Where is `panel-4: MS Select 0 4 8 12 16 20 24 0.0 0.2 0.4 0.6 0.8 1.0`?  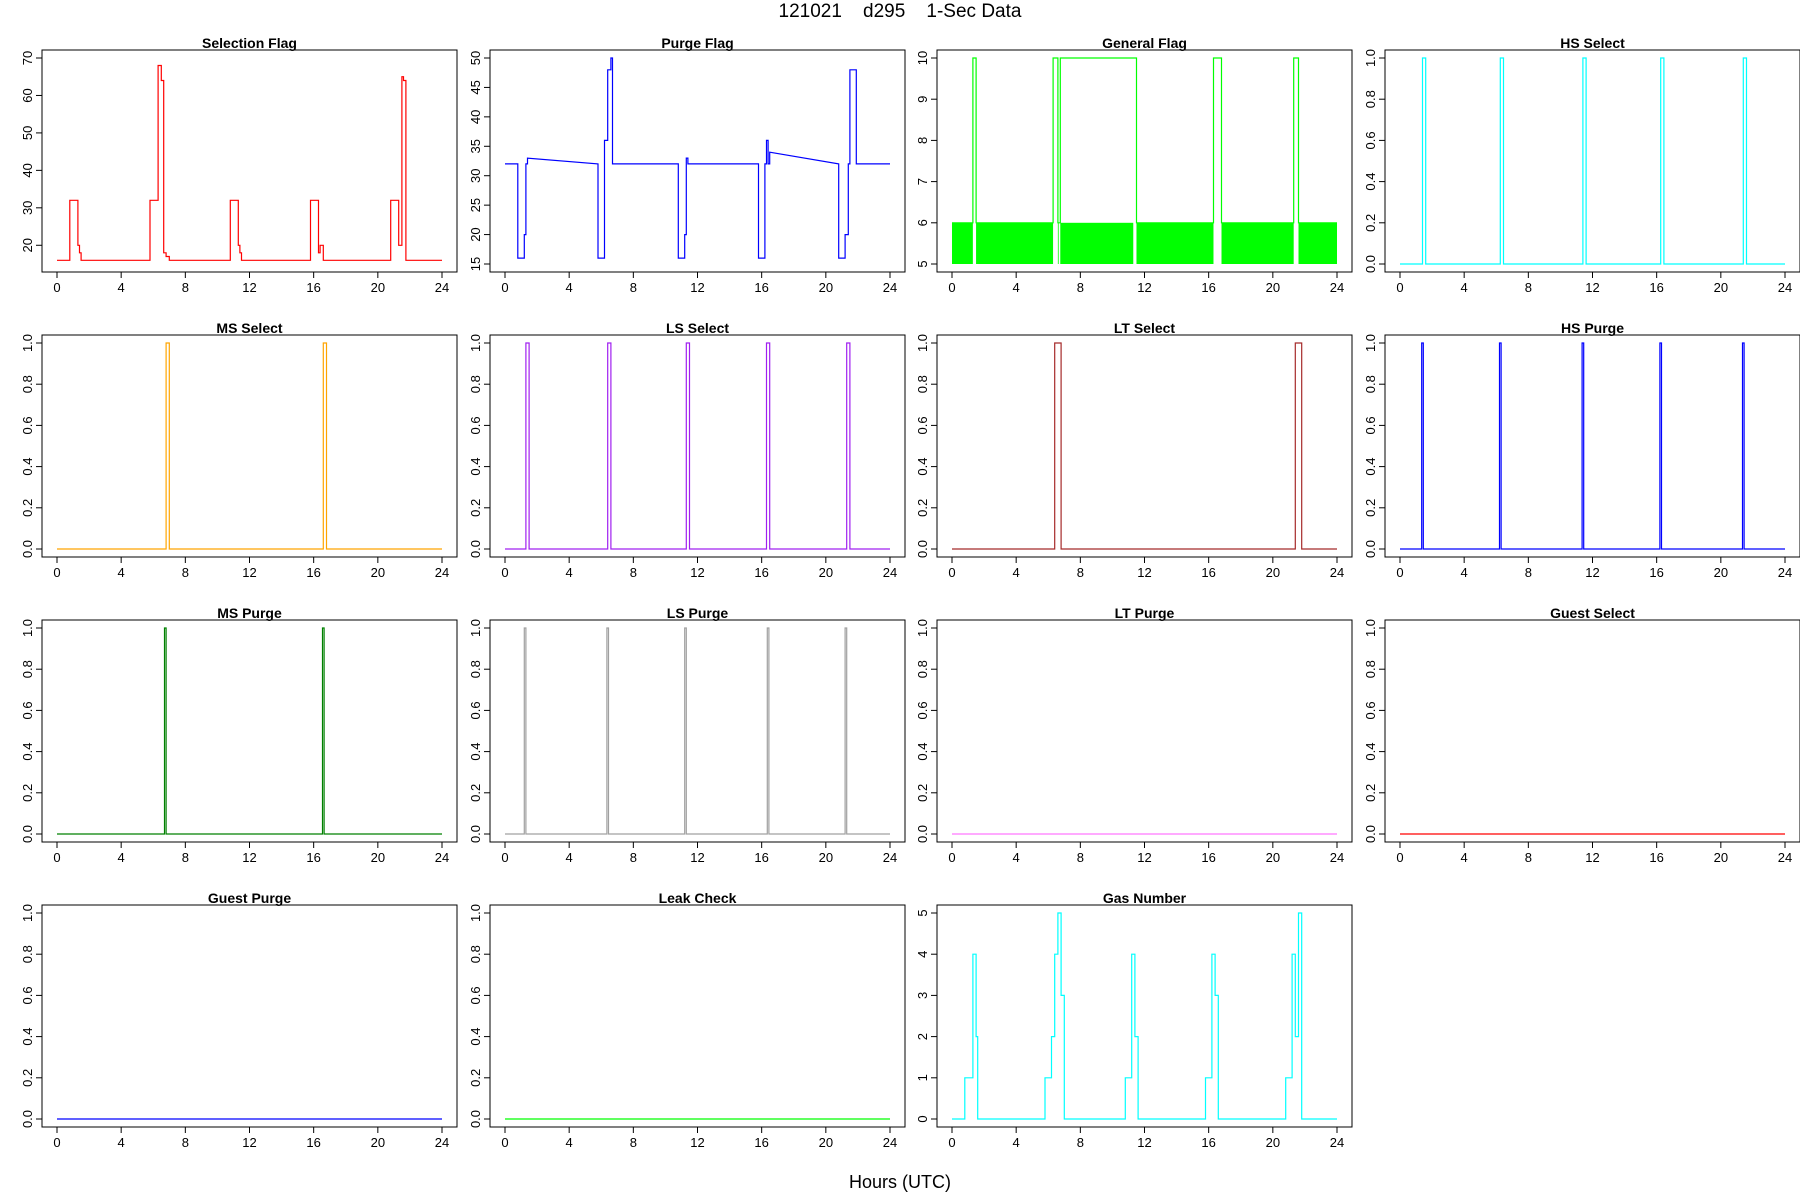
panel-4: MS Select 0 4 8 12 16 20 24 0.0 0.2 0.4 0.6 0.8 1.0 is located at coordinates (239, 450).